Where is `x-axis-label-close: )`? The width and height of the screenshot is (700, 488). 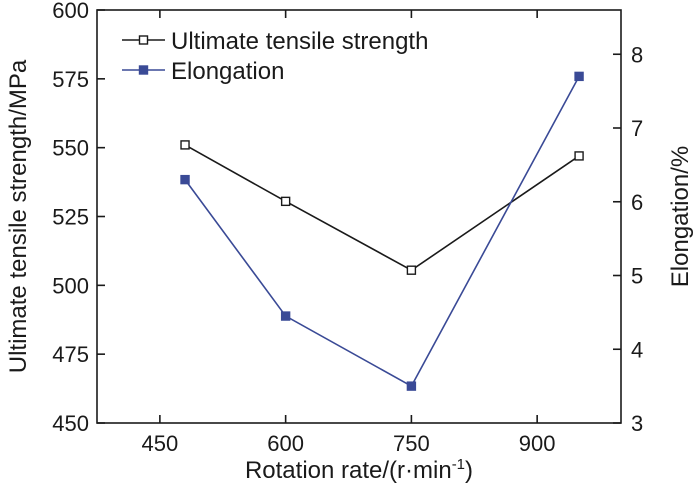
x-axis-label-close: ) is located at coordinates (469, 470).